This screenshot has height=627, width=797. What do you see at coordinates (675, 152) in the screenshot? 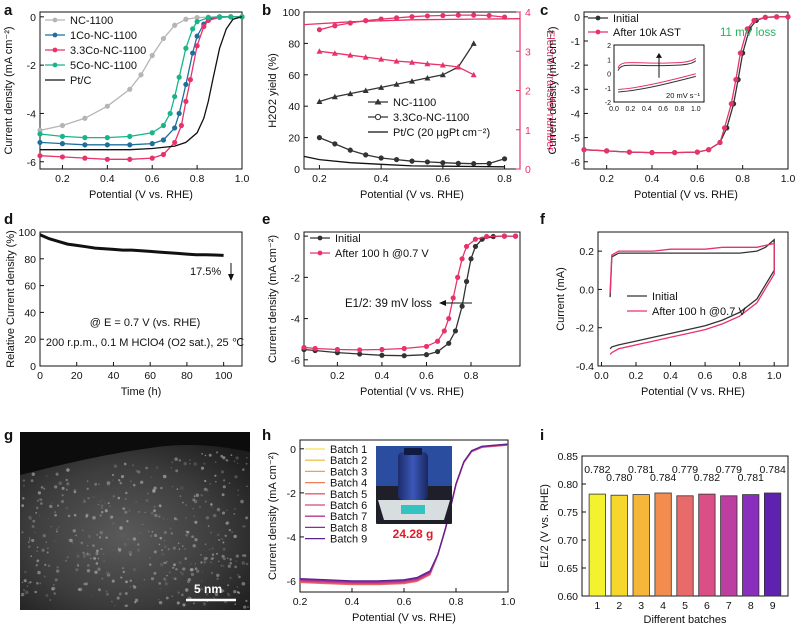
I see `series-After 10k AST-point` at bounding box center [675, 152].